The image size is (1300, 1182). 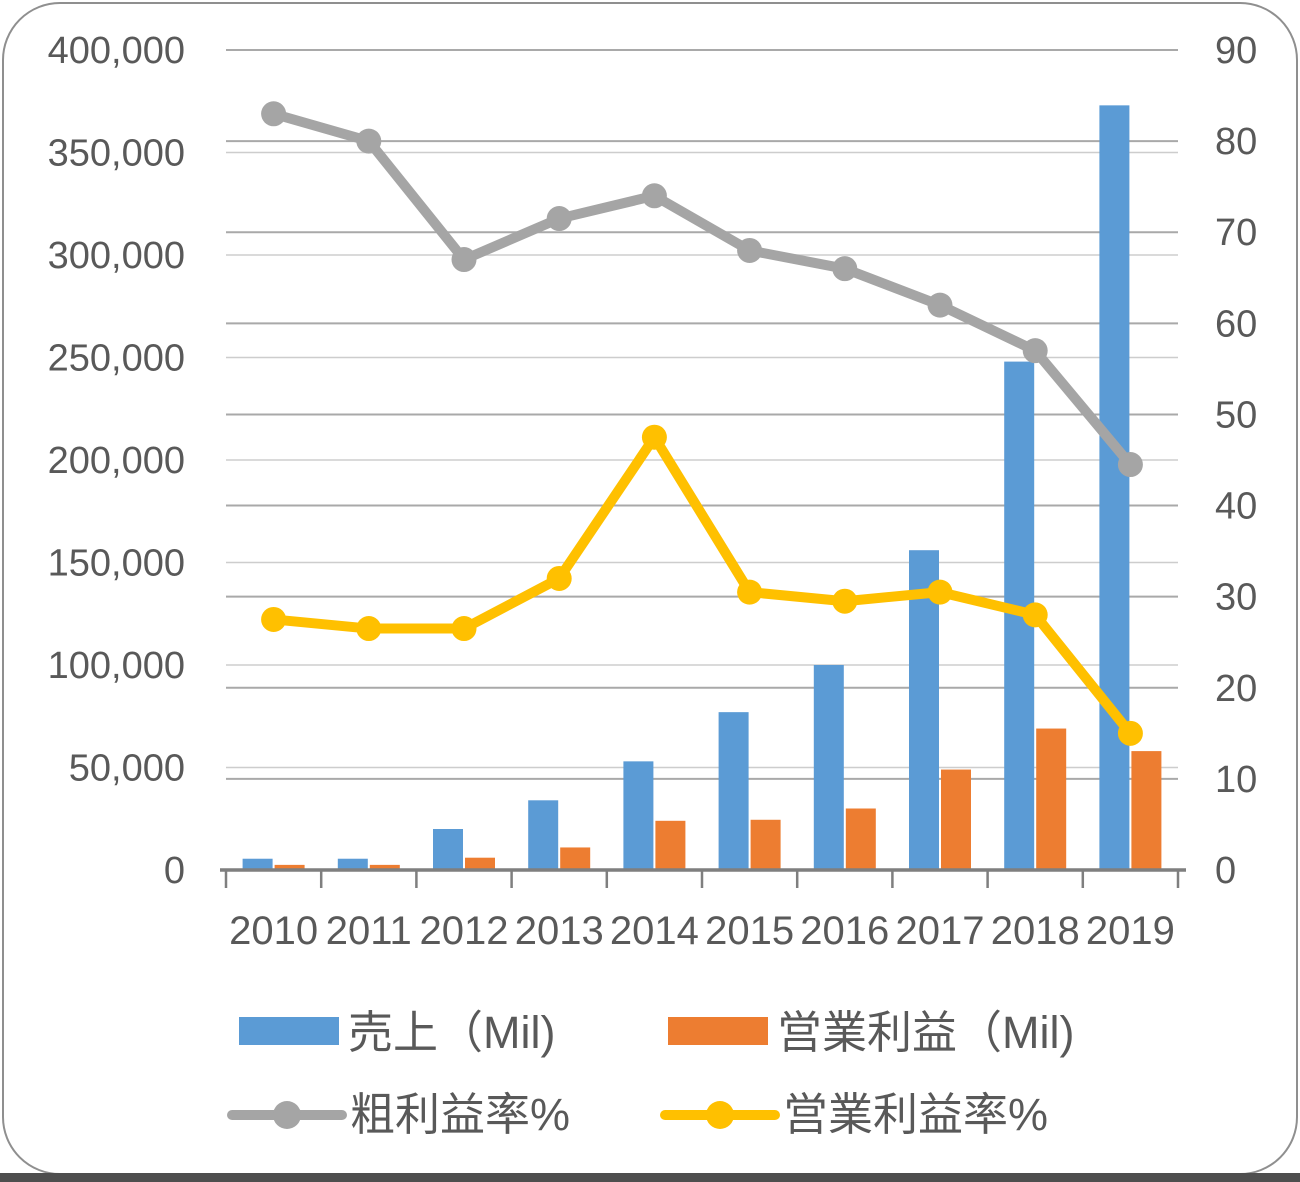 I want to click on x-axis-label: 2016, so click(x=844, y=931).